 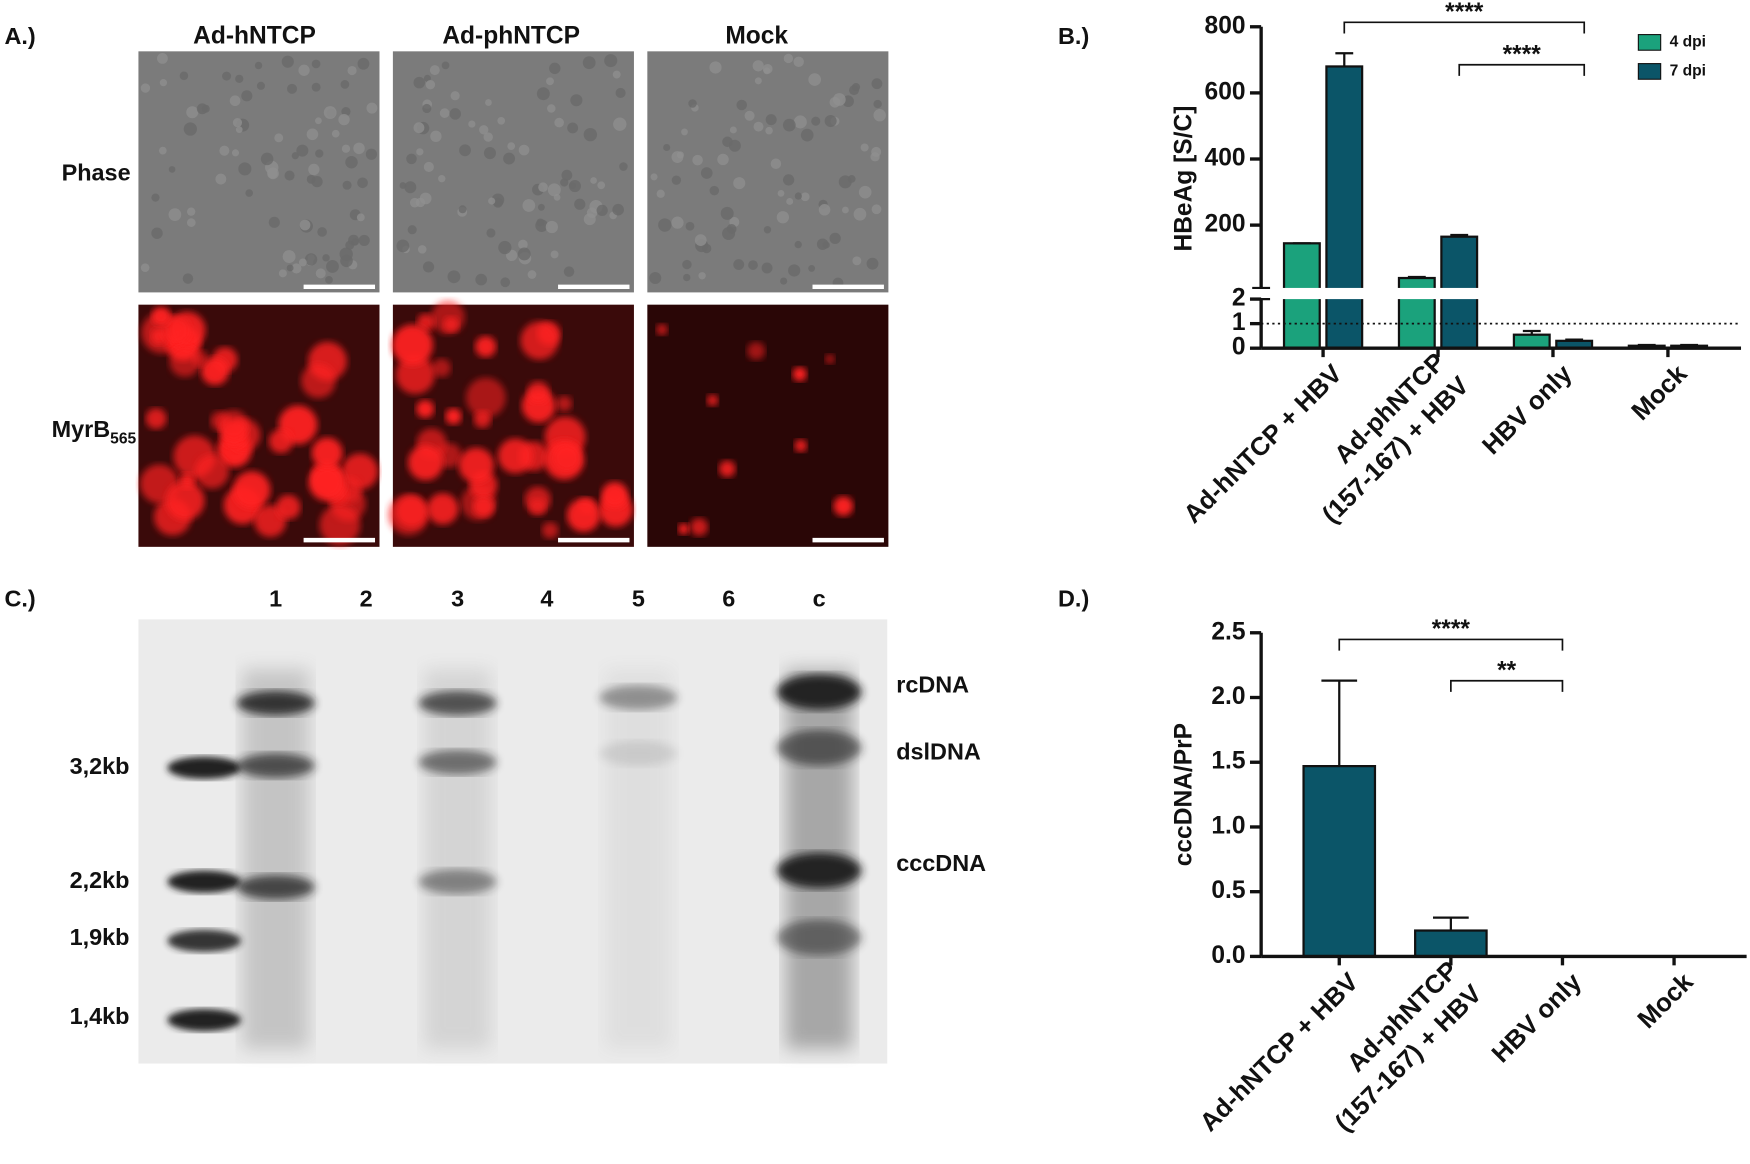 I want to click on lane-label: 5, so click(x=638, y=599).